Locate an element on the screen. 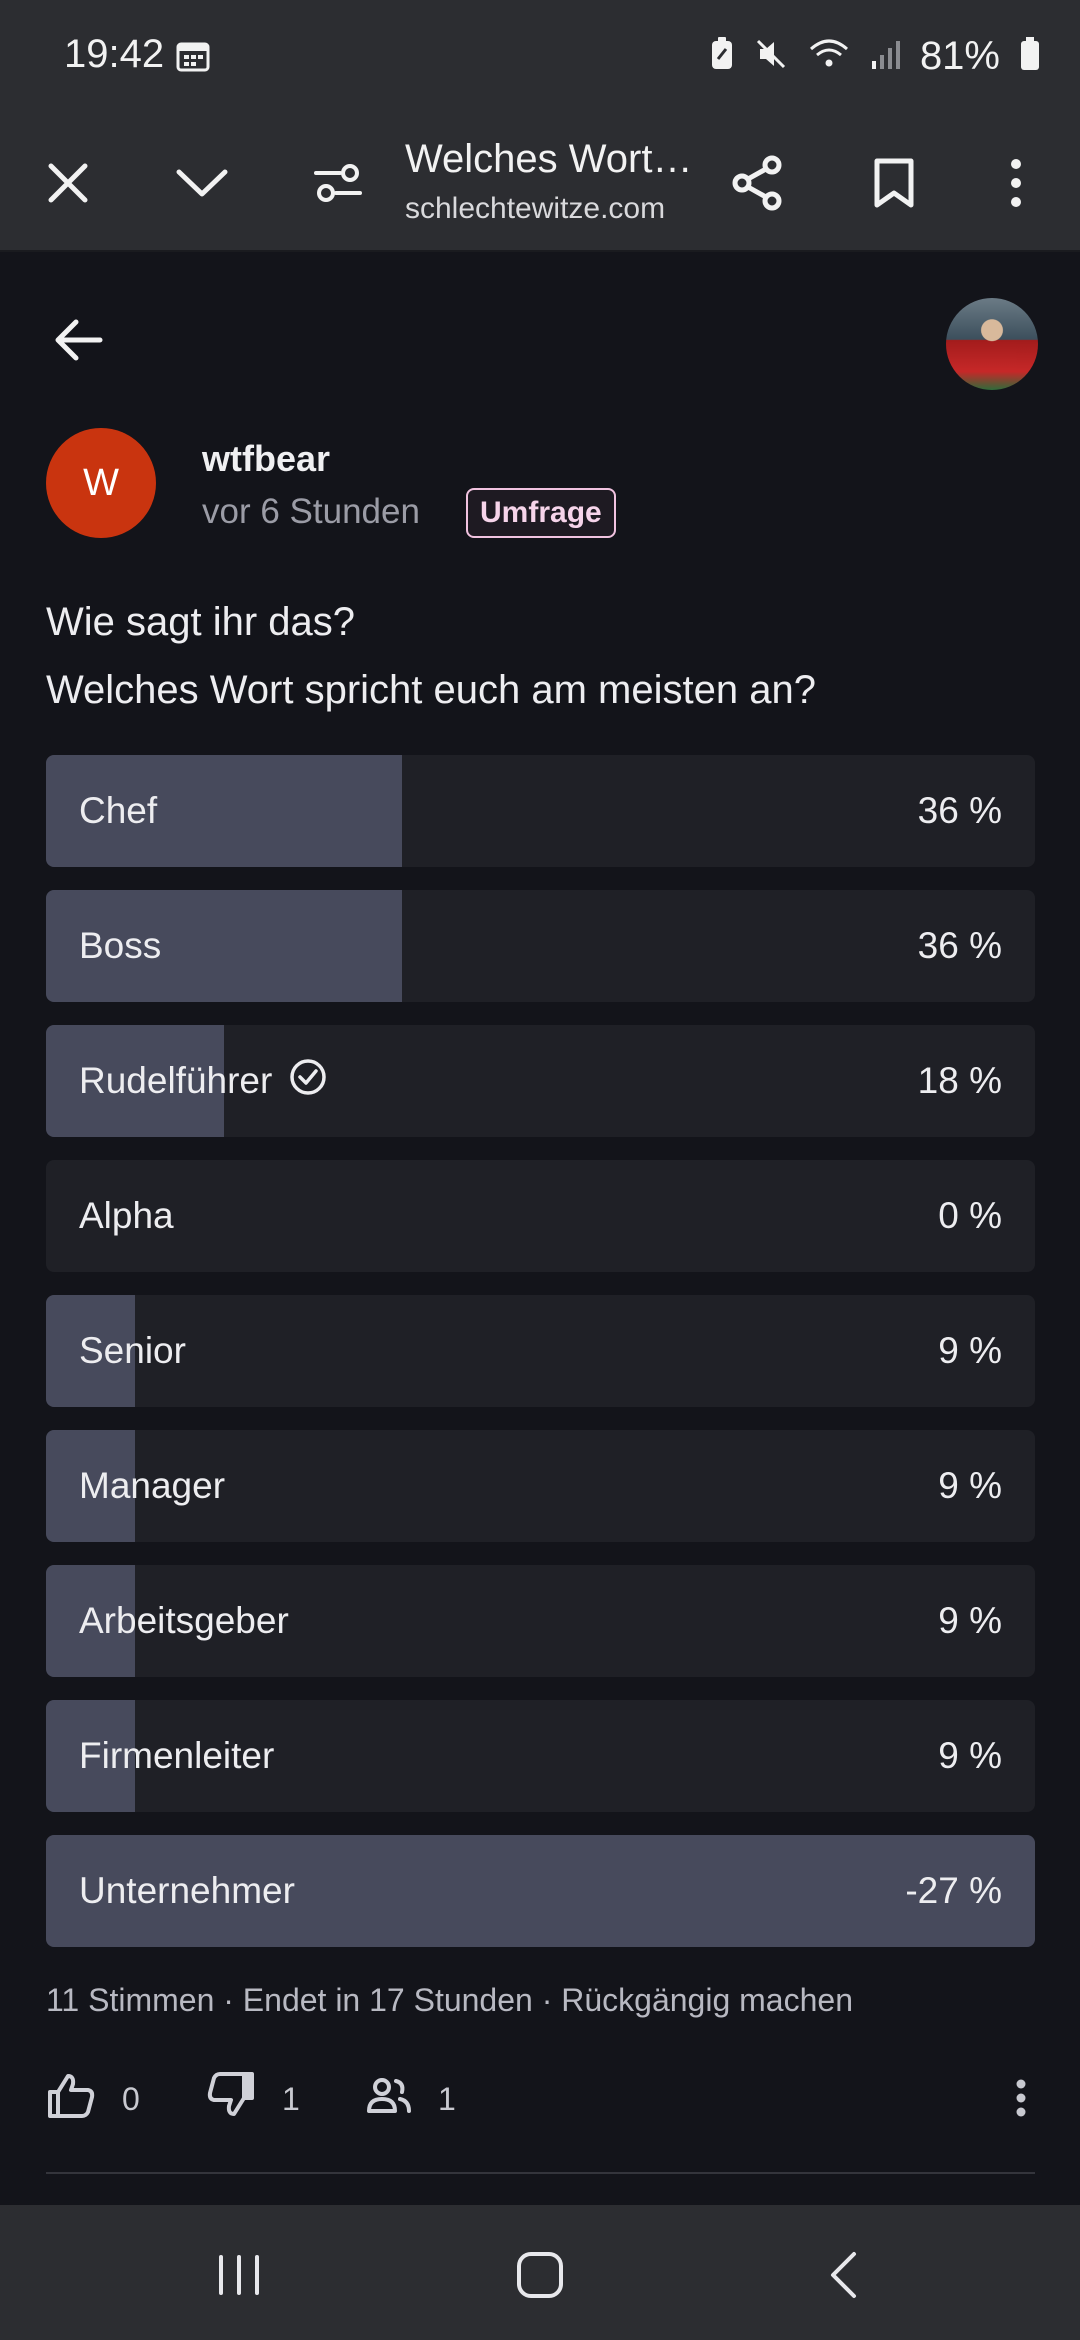 The width and height of the screenshot is (1080, 2340). poll-option-label: Chef is located at coordinates (118, 810).